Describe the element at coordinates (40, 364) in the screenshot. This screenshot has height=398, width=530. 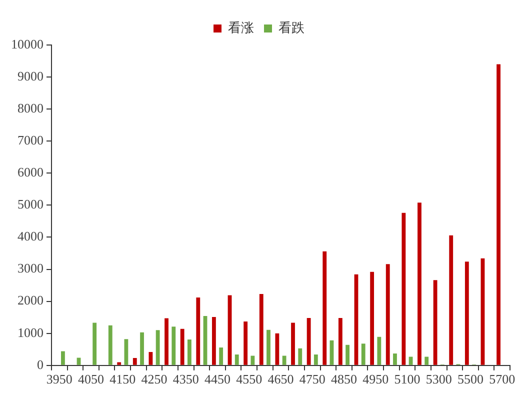
I see `y-tick-label: 0` at that location.